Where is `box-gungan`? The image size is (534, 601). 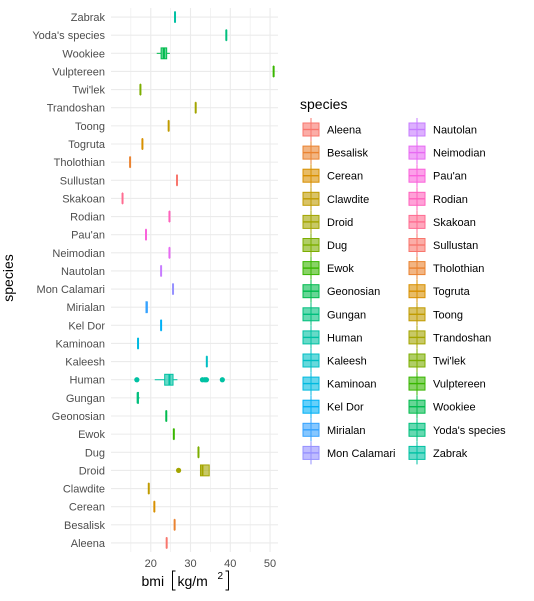
box-gungan is located at coordinates (138, 397).